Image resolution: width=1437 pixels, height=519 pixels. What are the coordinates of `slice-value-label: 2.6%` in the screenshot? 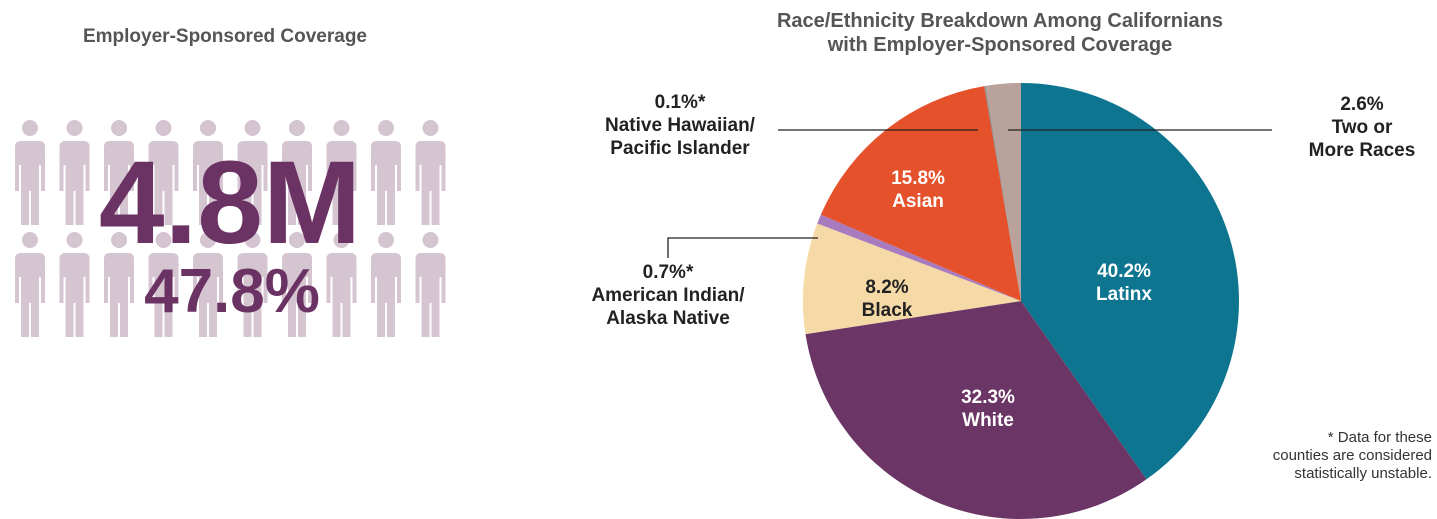 It's located at (1361, 104).